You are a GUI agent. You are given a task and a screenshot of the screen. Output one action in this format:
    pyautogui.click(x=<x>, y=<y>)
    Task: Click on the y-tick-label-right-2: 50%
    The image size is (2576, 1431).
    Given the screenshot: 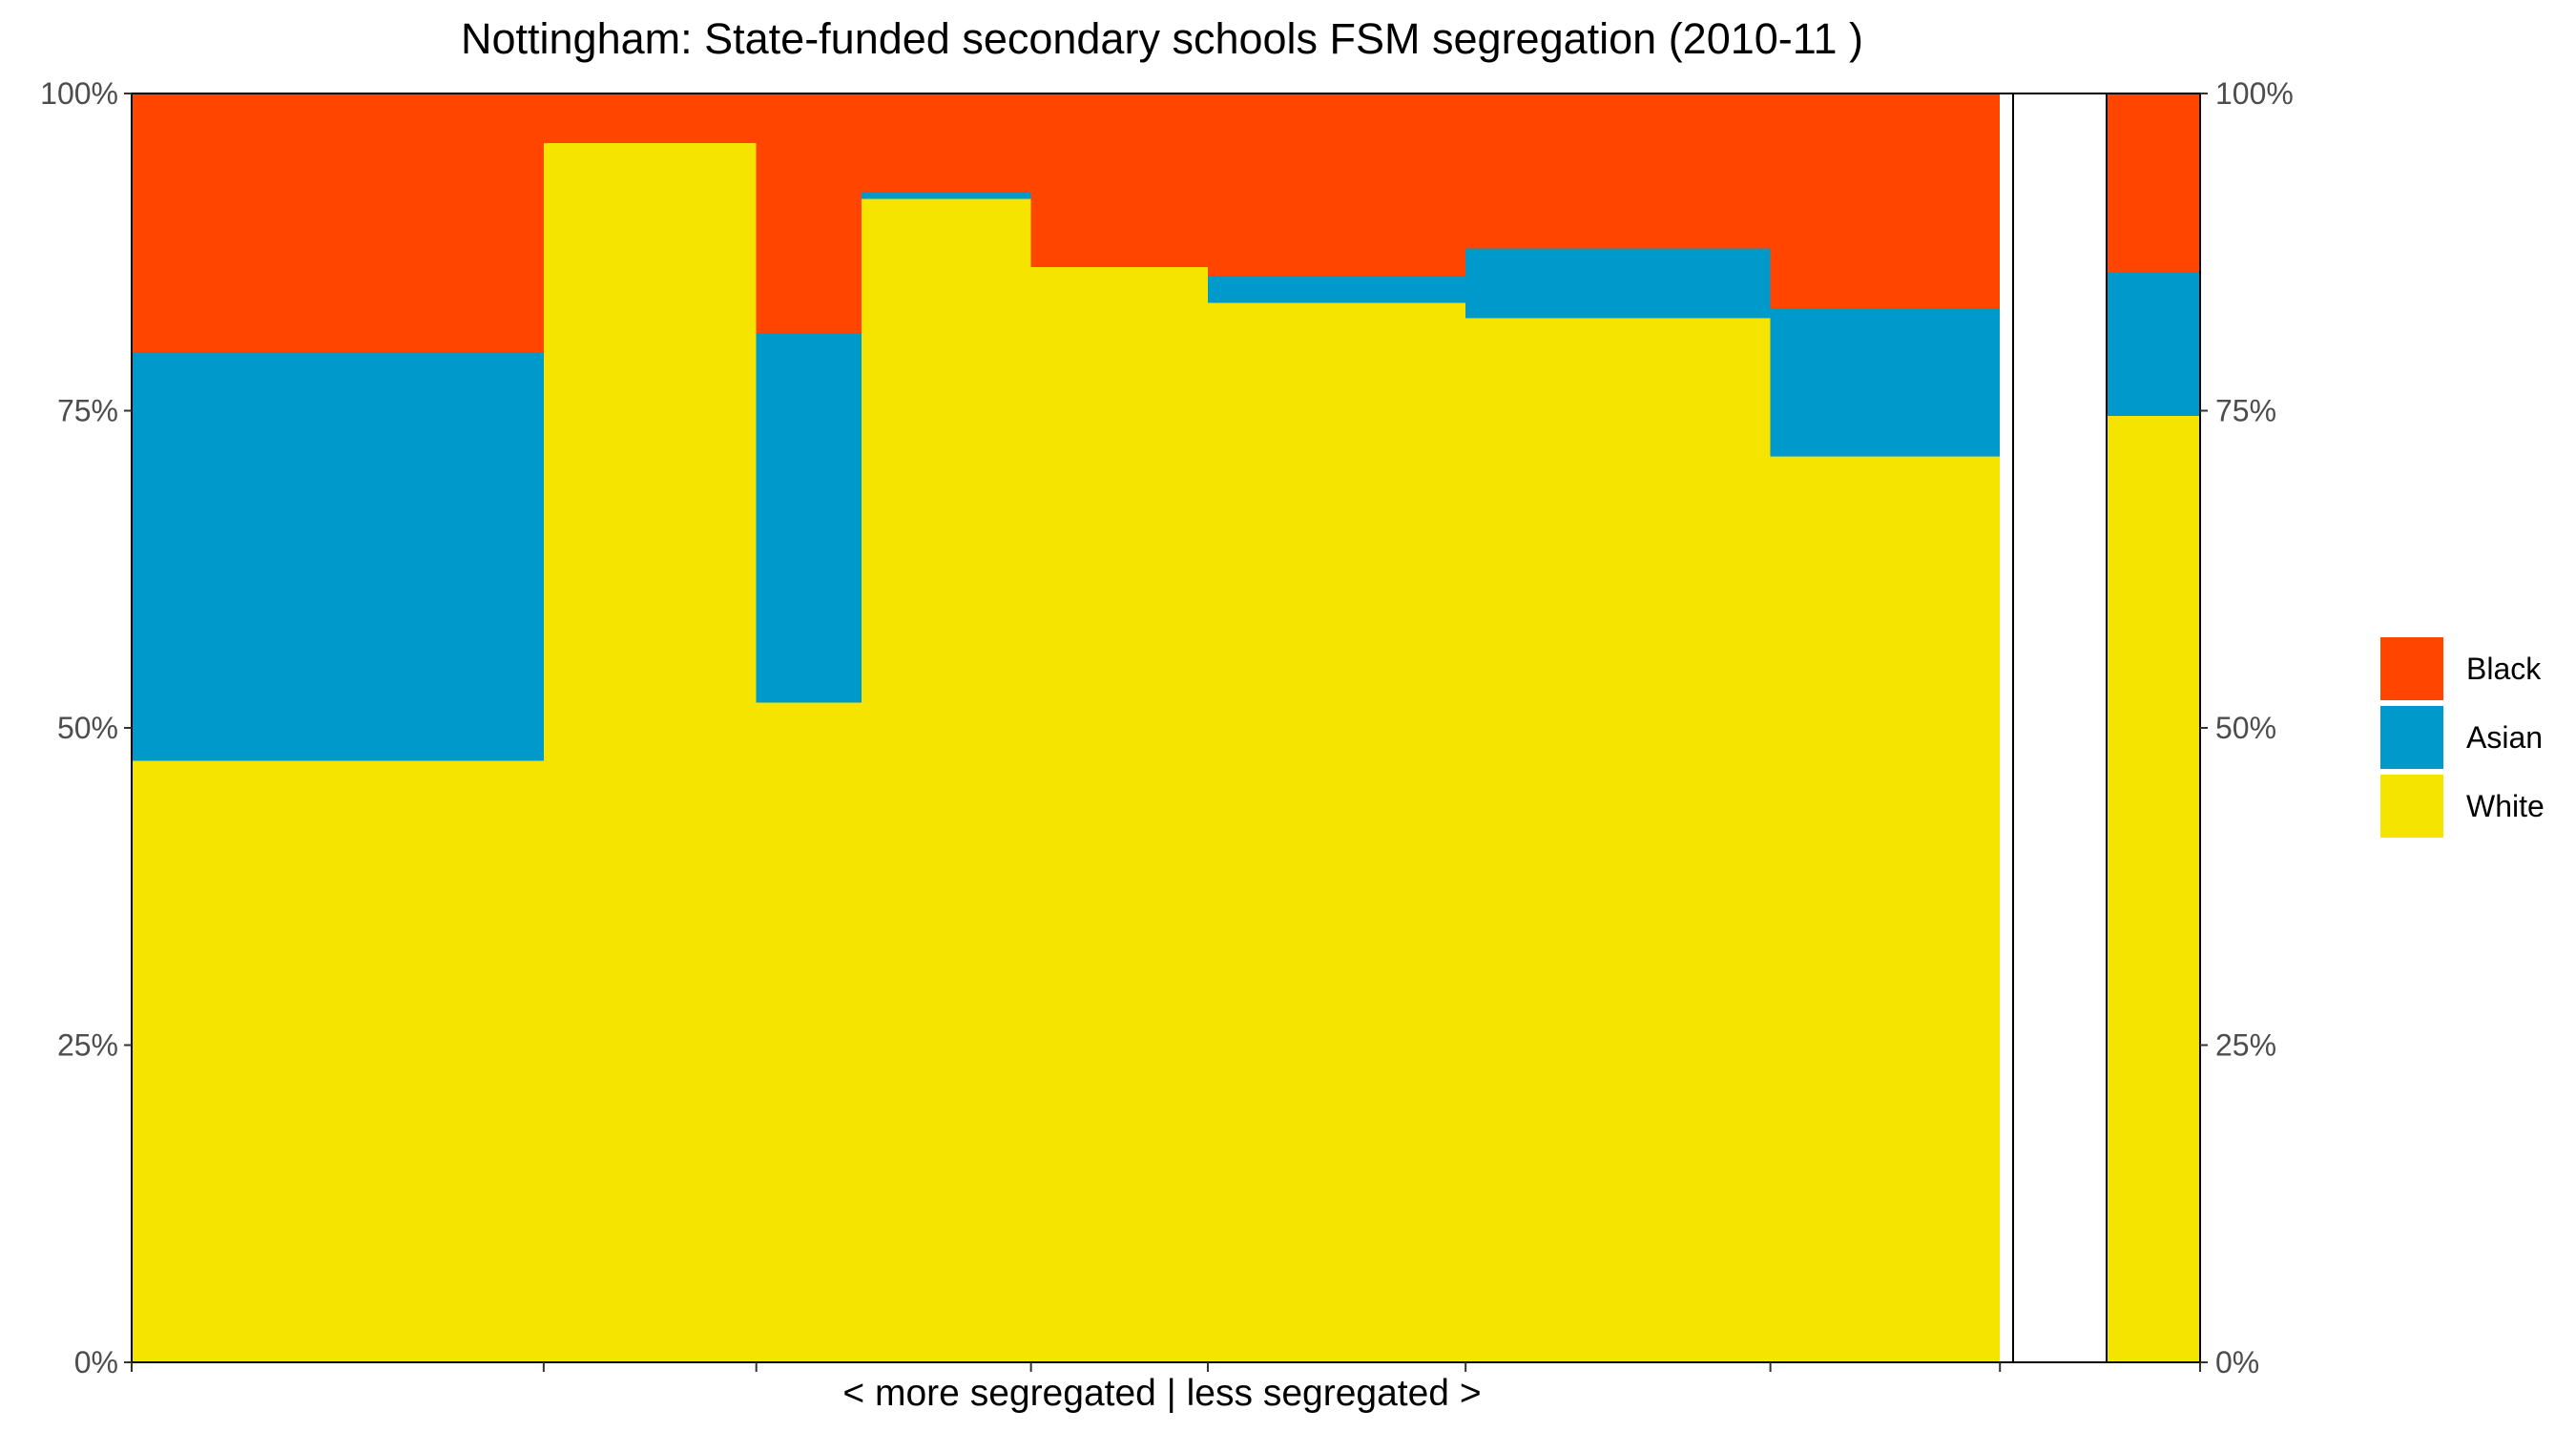 What is the action you would take?
    pyautogui.click(x=2245, y=728)
    